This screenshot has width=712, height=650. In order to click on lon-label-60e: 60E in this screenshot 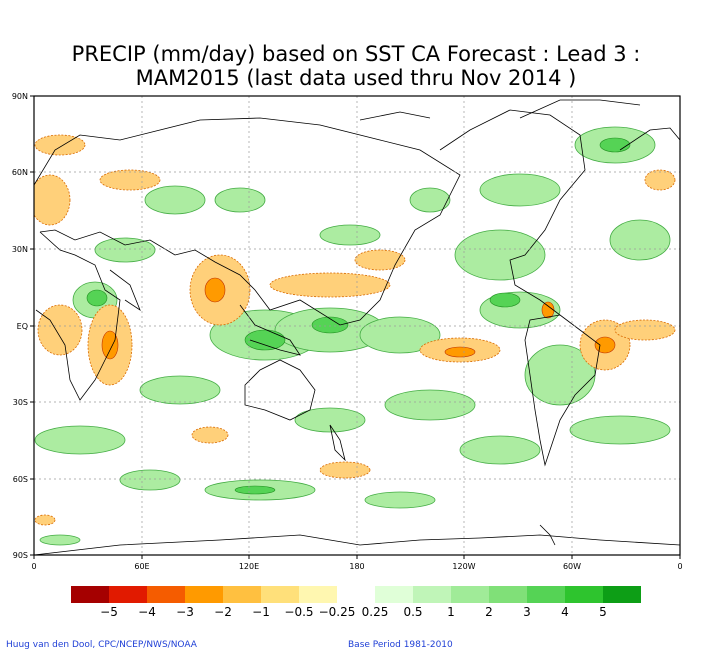, I will do `click(141, 566)`.